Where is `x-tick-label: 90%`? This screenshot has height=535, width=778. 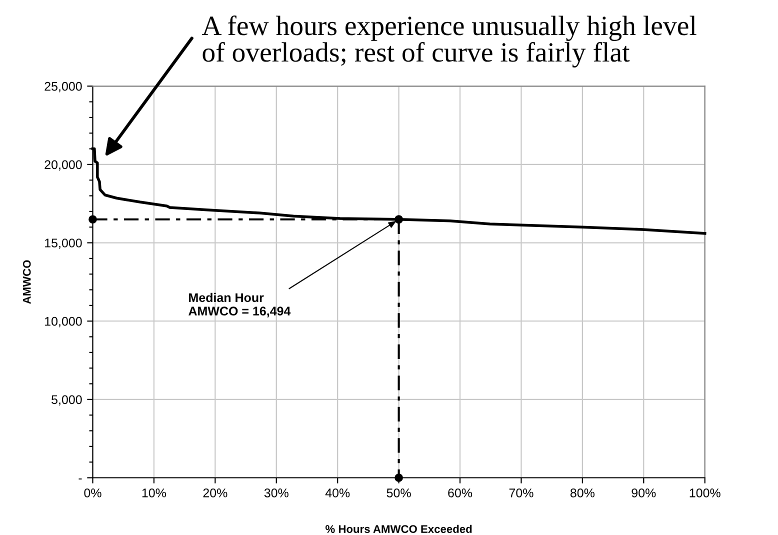
x-tick-label: 90% is located at coordinates (644, 493).